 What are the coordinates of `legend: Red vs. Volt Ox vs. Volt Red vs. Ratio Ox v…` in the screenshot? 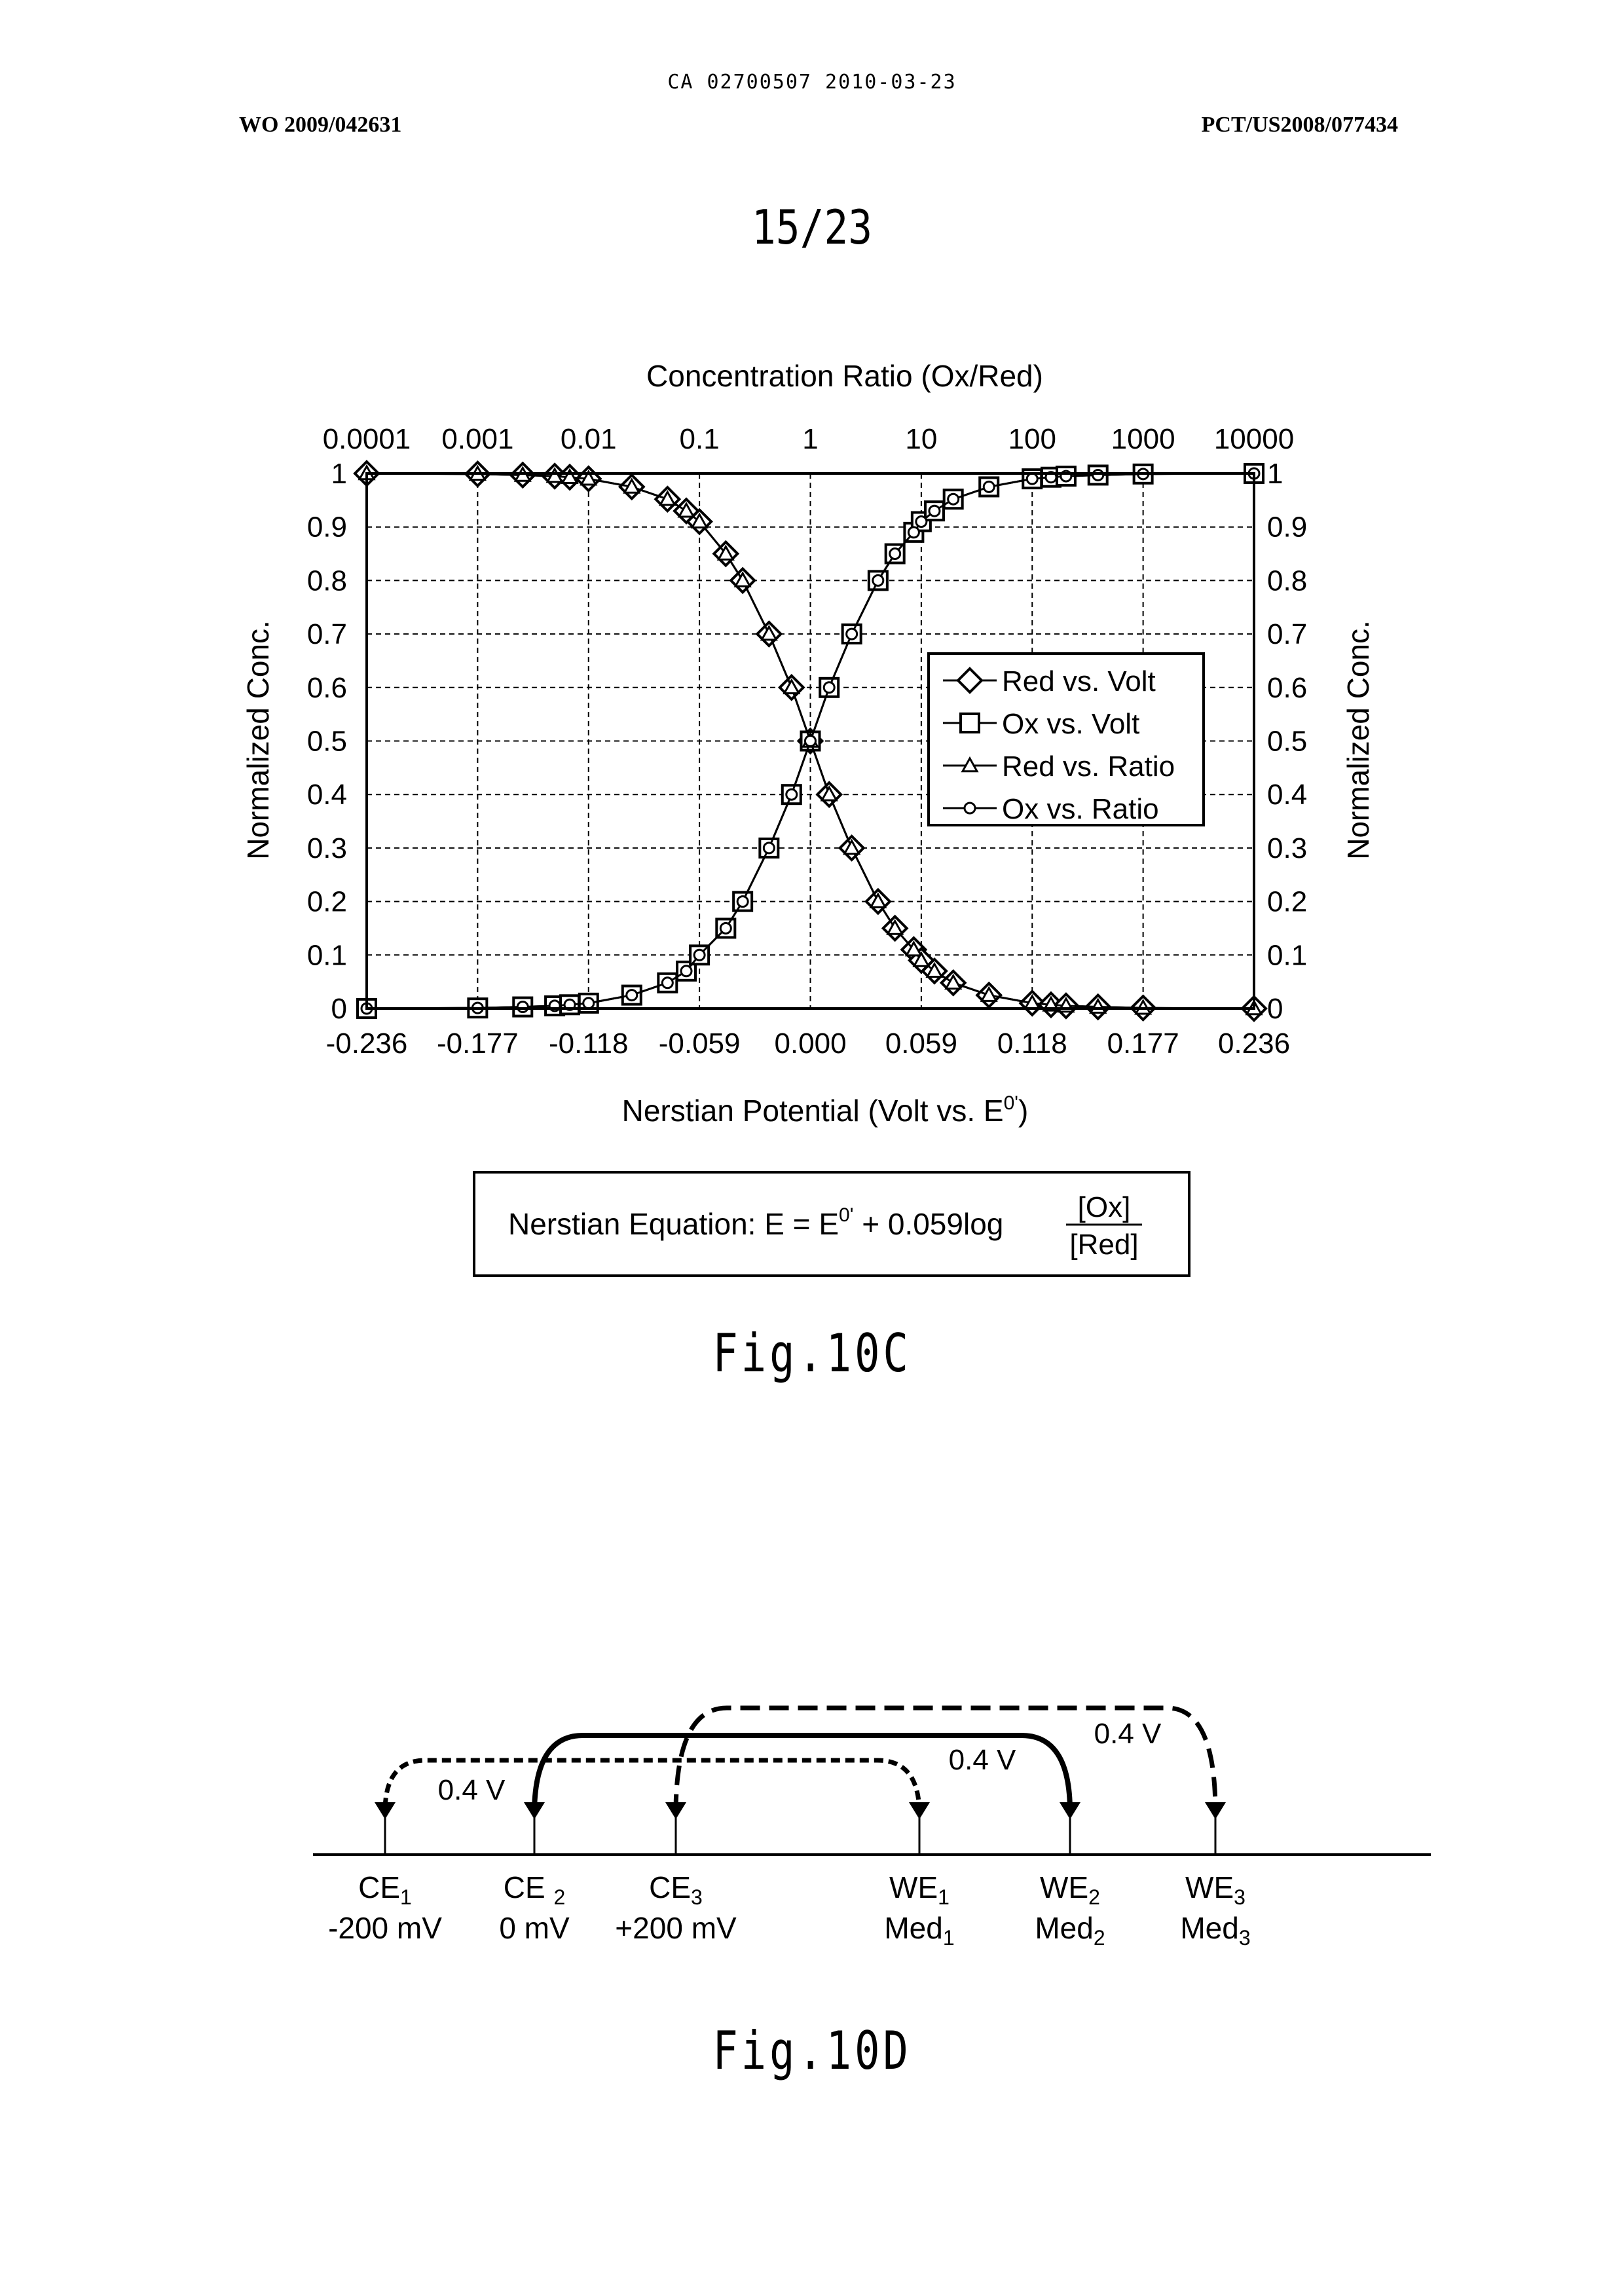 It's located at (1066, 739).